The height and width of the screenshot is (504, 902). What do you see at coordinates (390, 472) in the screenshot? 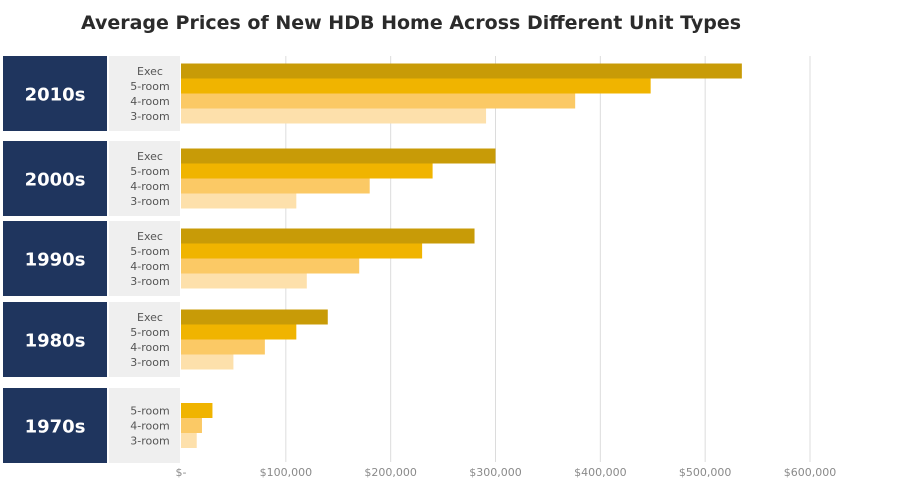
I see `x-tick-label: $200,000` at bounding box center [390, 472].